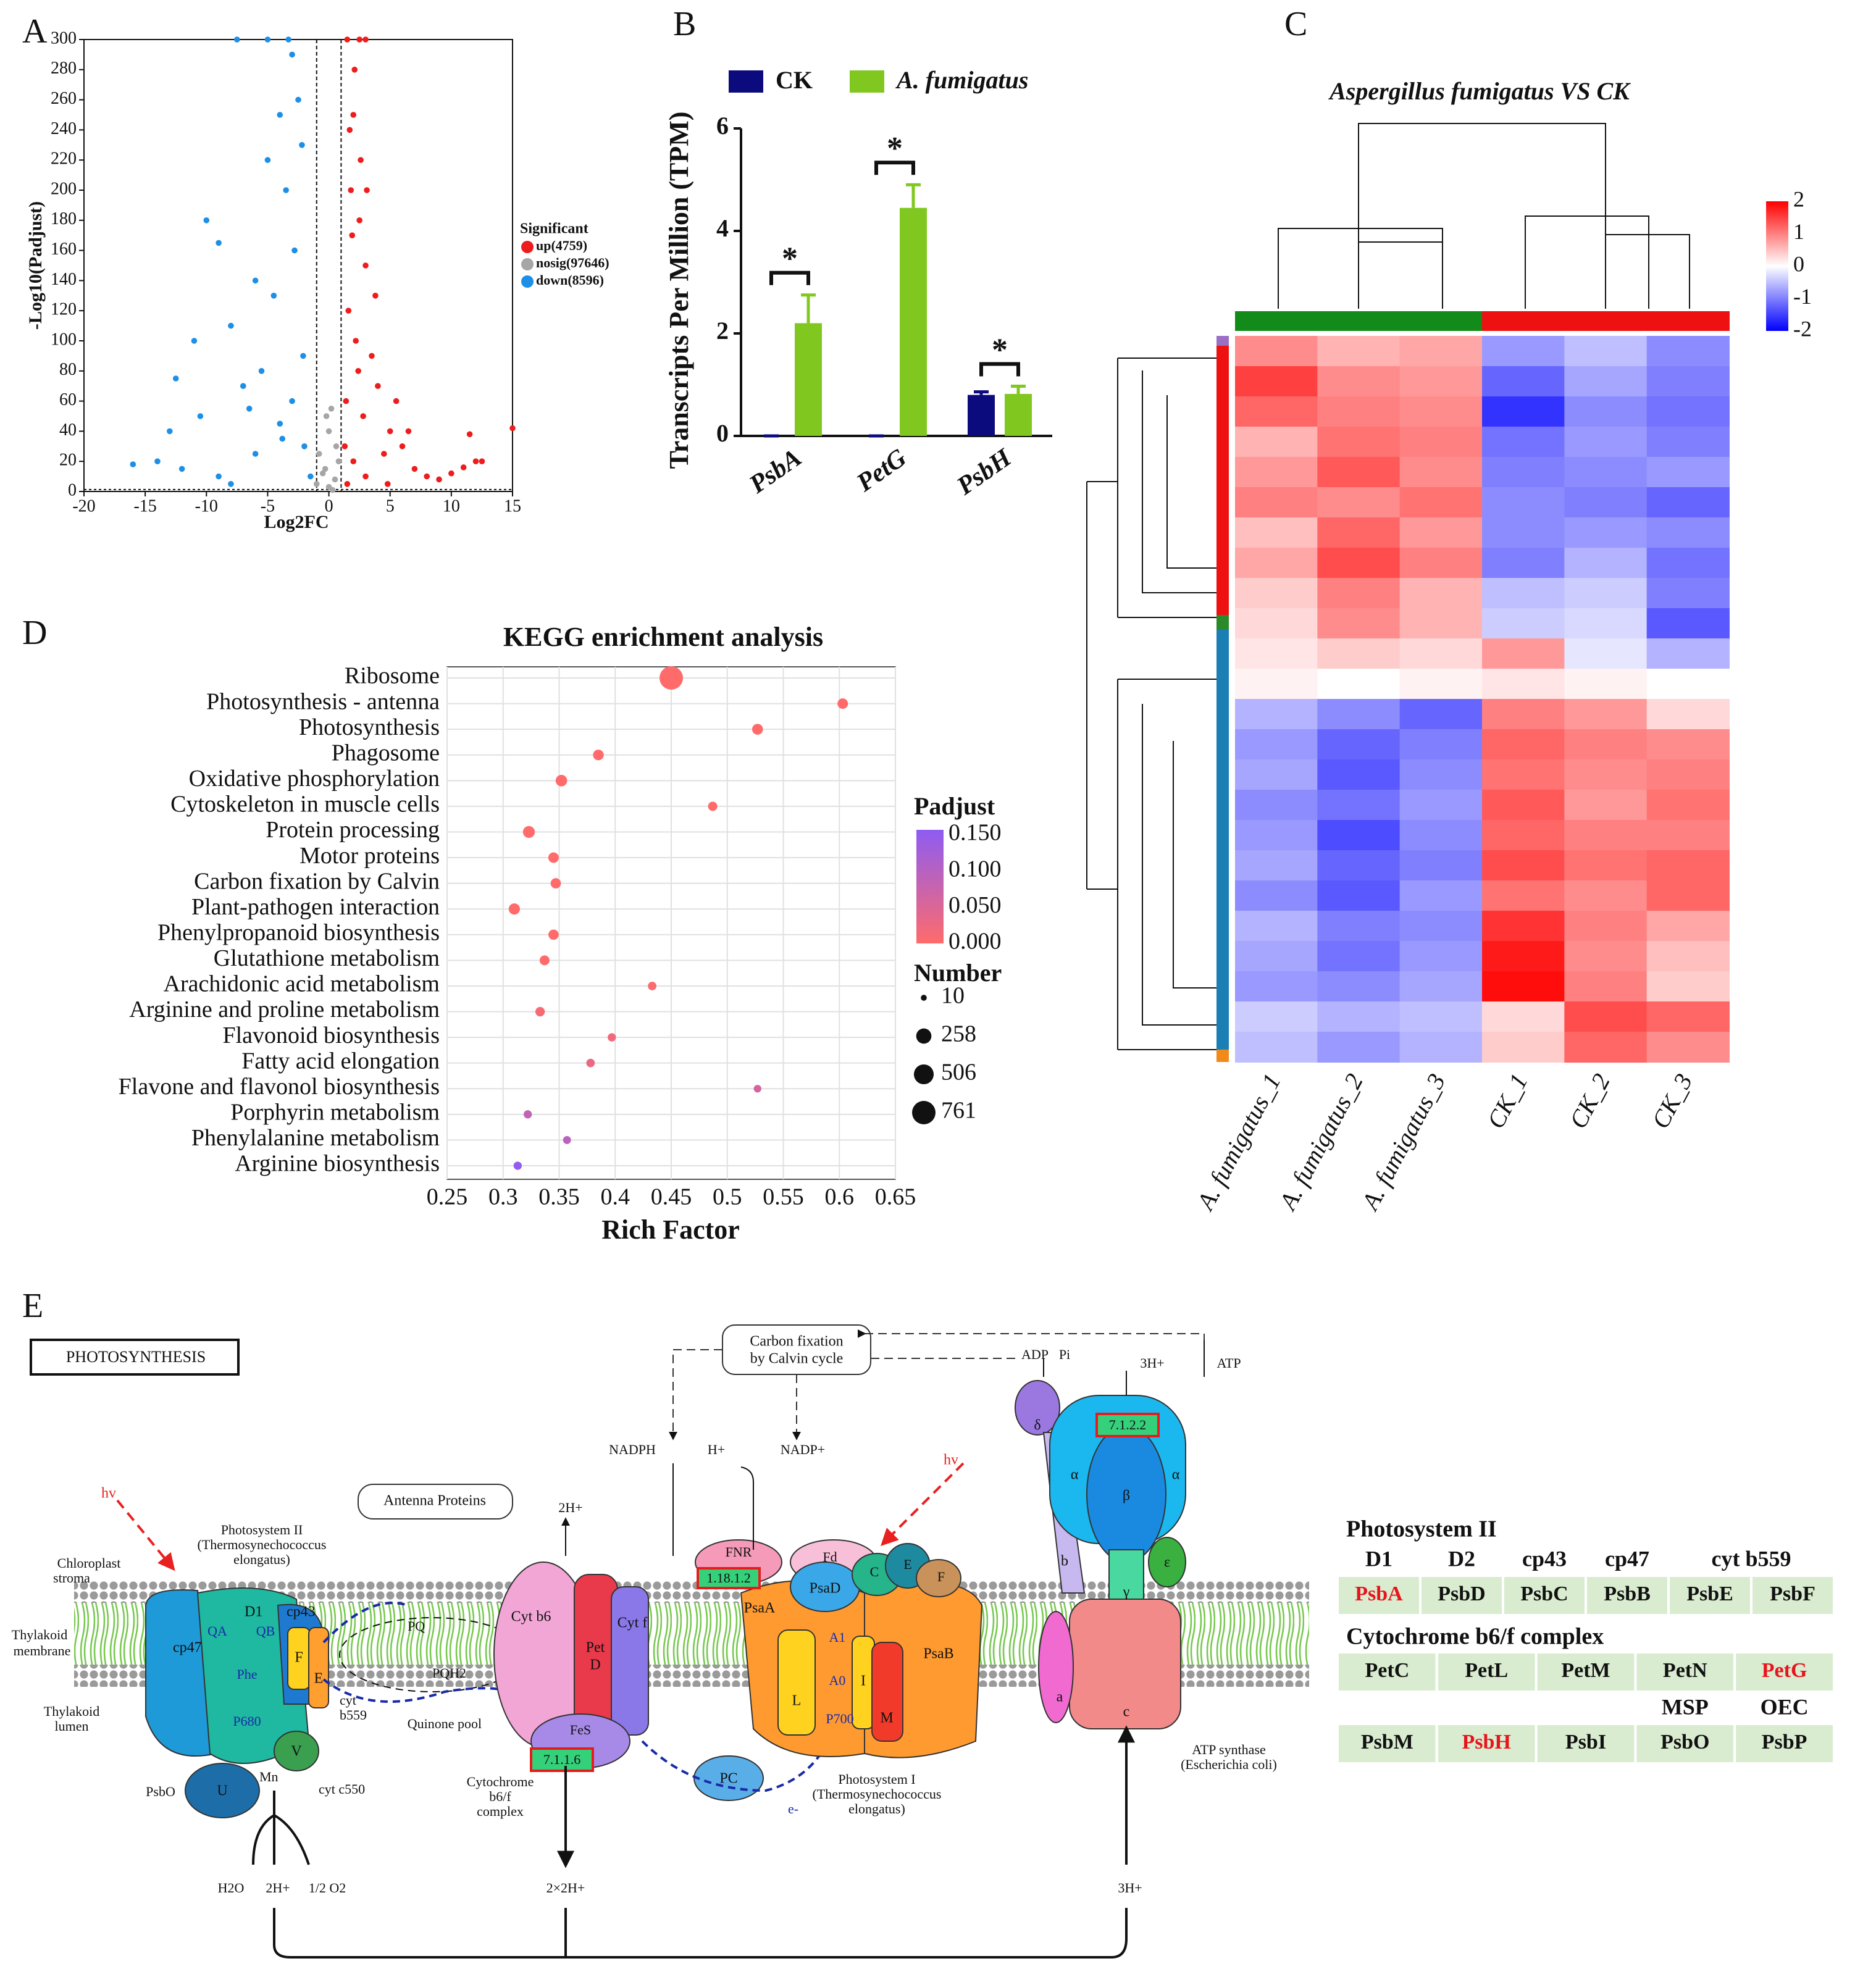  I want to click on label: γ, so click(1126, 1592).